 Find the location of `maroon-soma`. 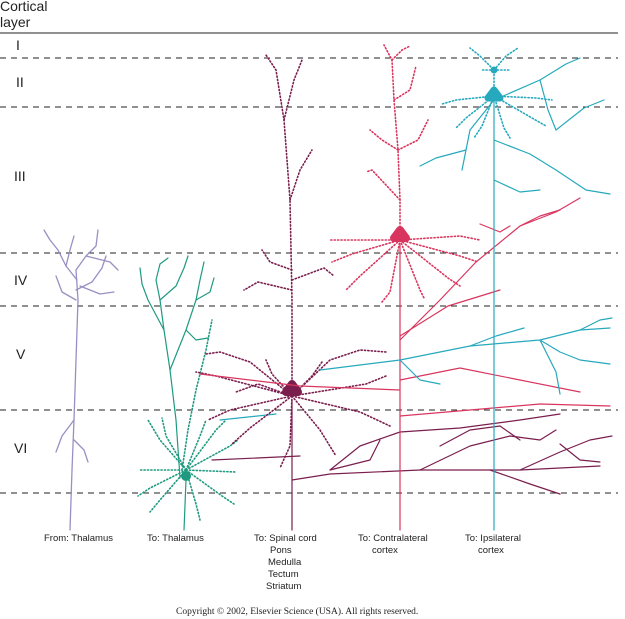

maroon-soma is located at coordinates (292, 388).